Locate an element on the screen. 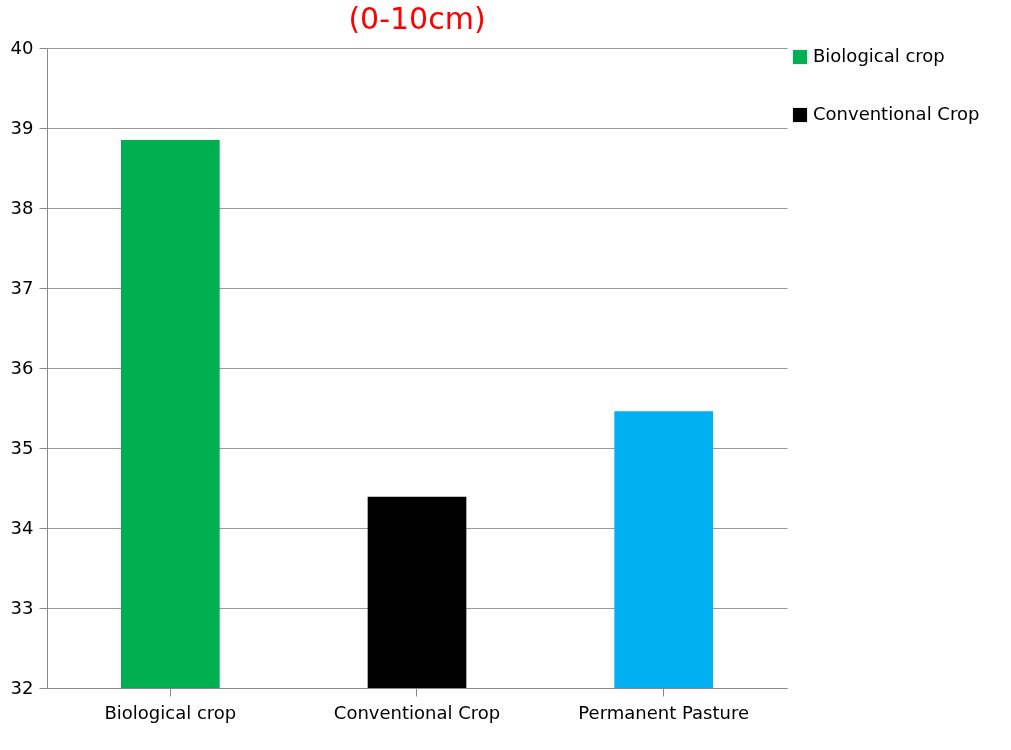  y-tick-label: 35 is located at coordinates (22, 447).